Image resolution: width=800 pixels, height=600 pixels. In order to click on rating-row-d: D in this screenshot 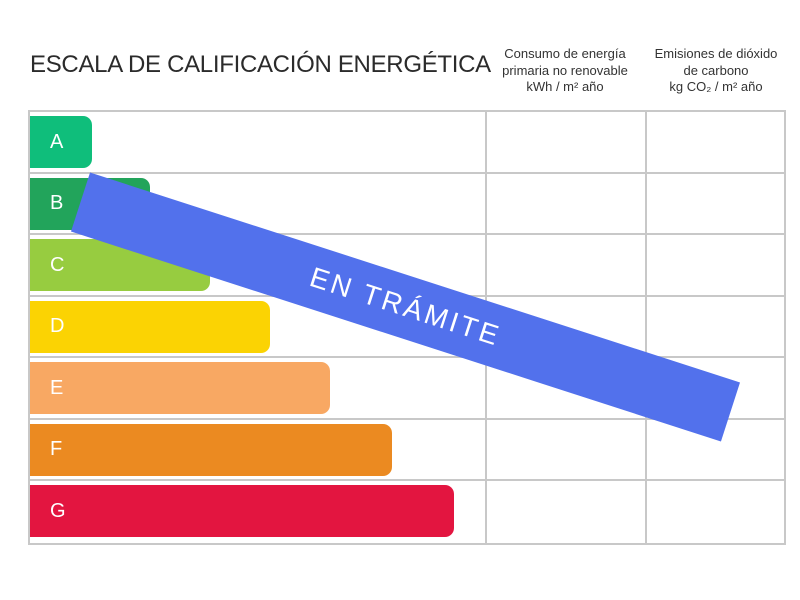, I will do `click(407, 328)`.